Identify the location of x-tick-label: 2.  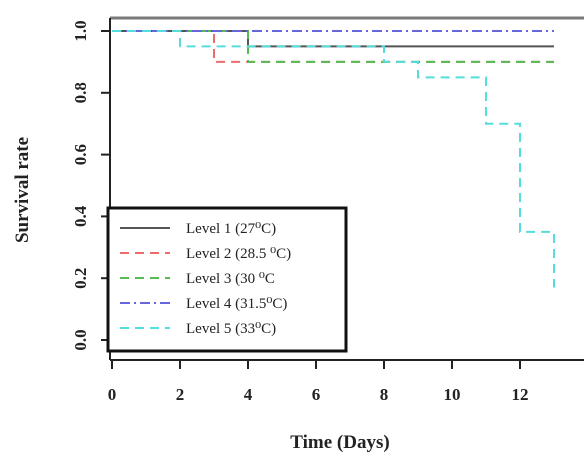
(180, 394).